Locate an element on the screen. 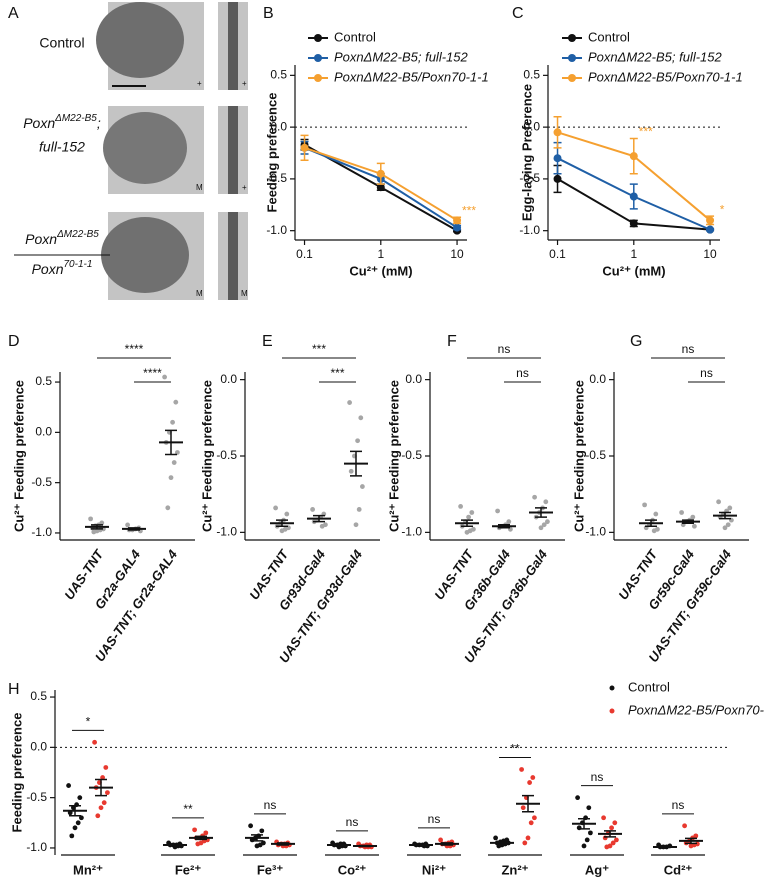  legend-label: Control is located at coordinates (649, 686).